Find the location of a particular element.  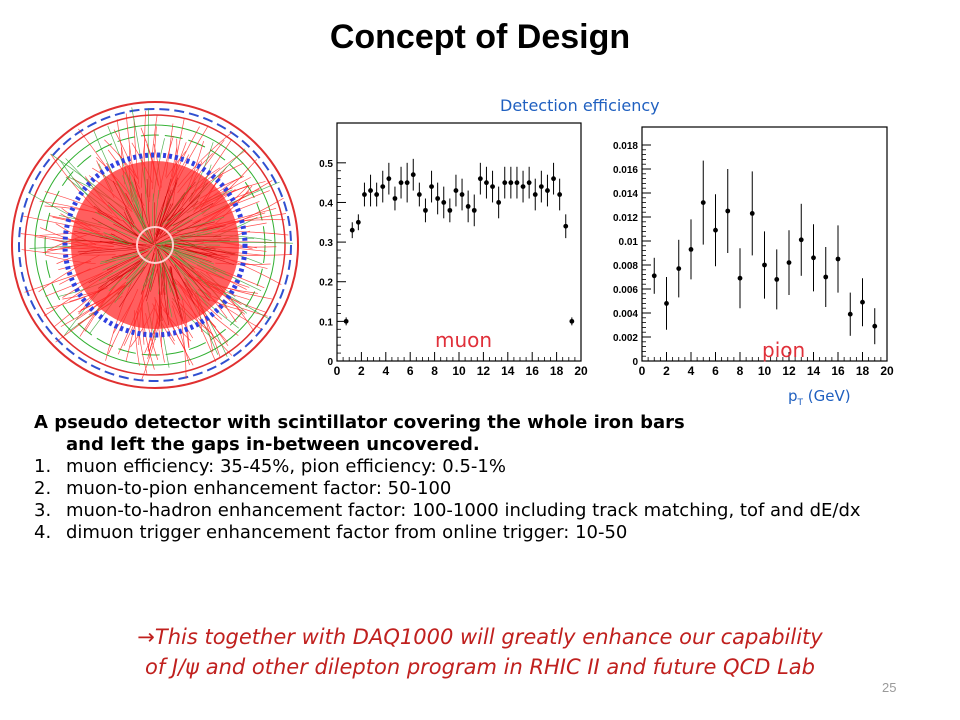

pion-ytick-label: 0.01 is located at coordinates (629, 242).